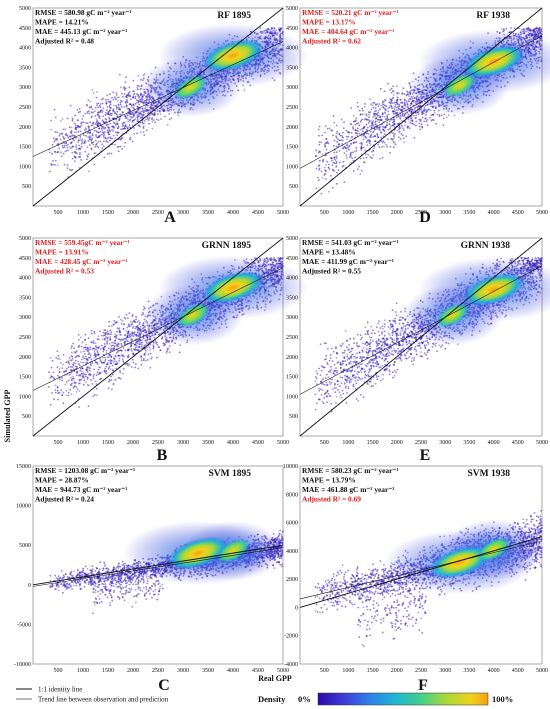  I want to click on x-tick-label: 4000, so click(233, 213).